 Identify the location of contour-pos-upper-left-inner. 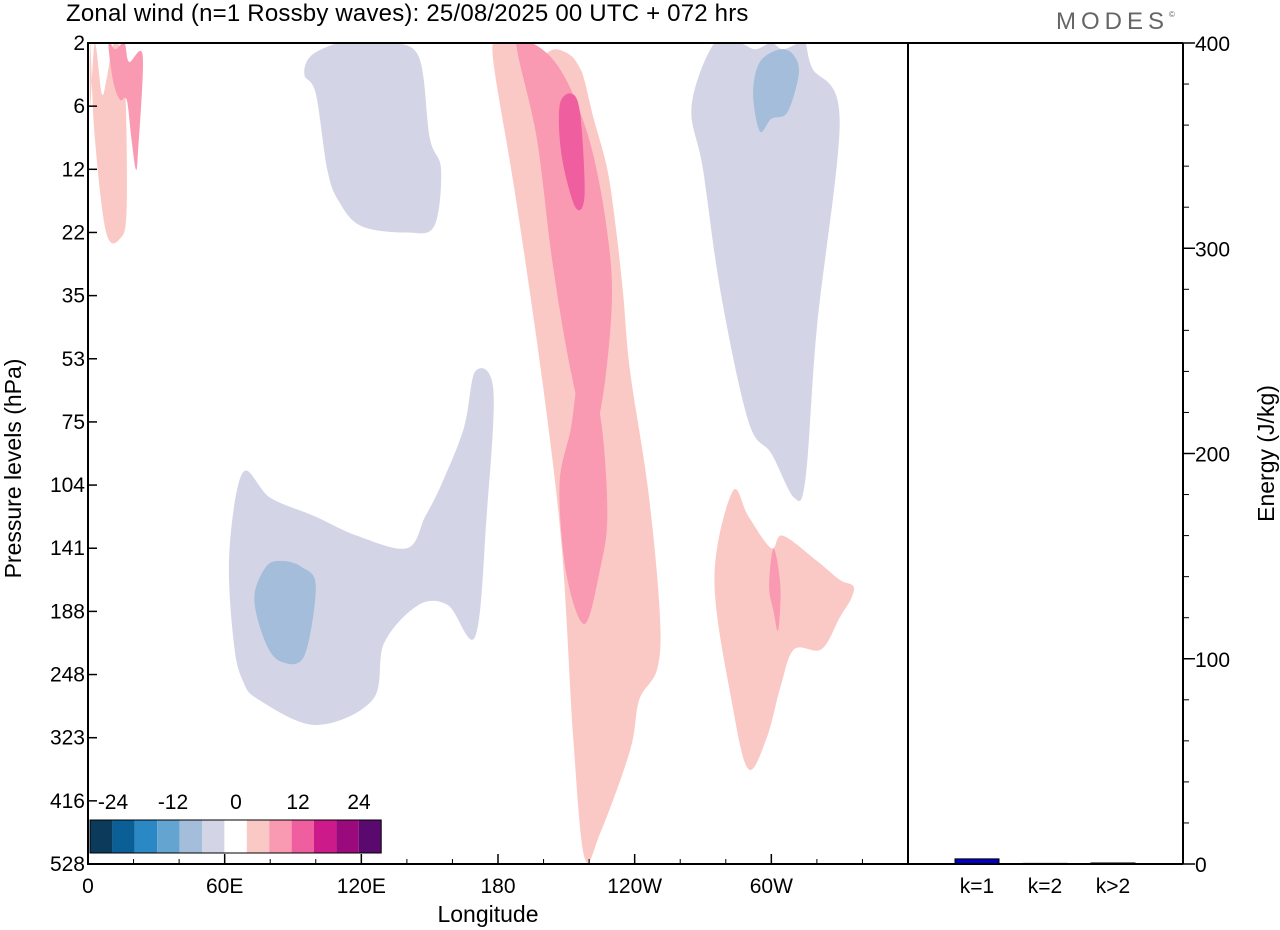
(125, 106).